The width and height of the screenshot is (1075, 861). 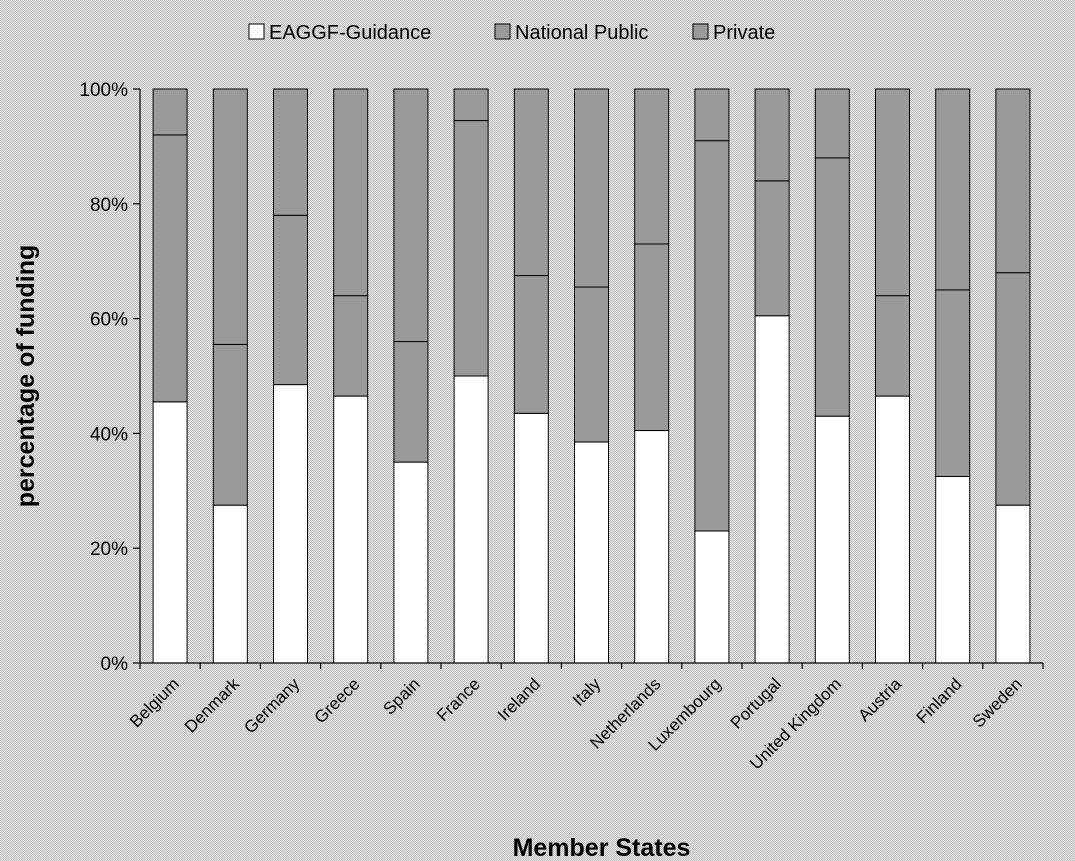 I want to click on y-tick-label: 20%, so click(x=109, y=549).